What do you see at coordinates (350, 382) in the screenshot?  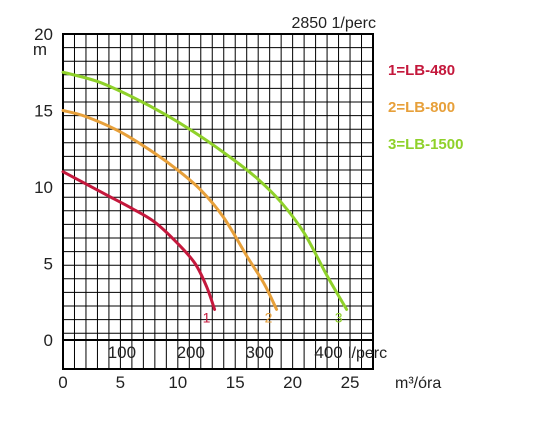 I see `bottom-x-tick-label: 25` at bounding box center [350, 382].